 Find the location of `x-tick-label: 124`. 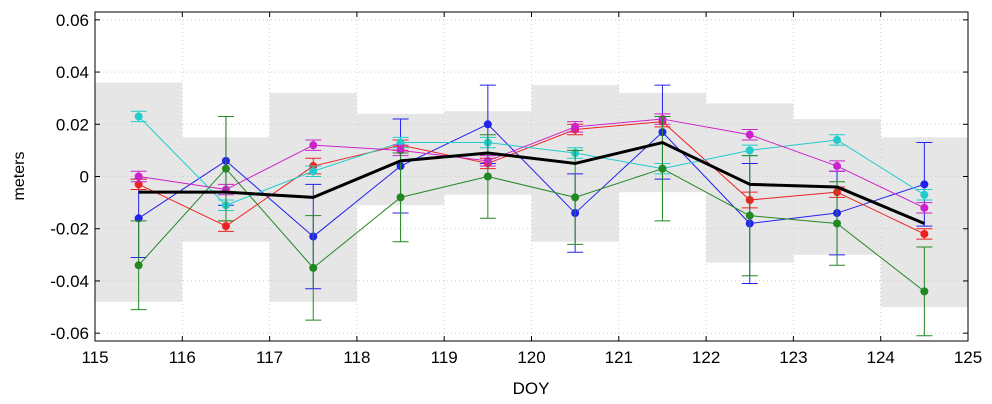

x-tick-label: 124 is located at coordinates (881, 357).